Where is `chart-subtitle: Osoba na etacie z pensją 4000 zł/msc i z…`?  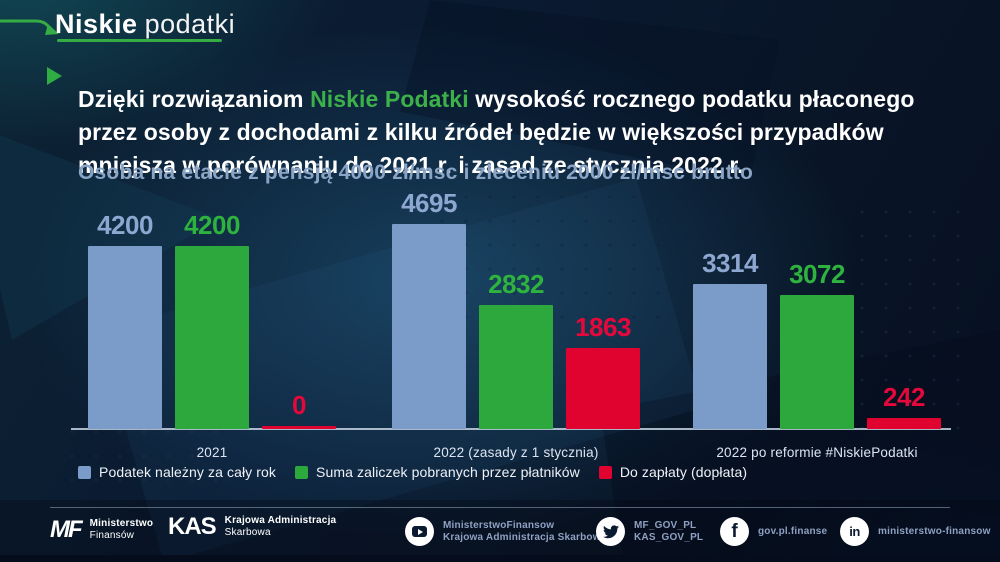
chart-subtitle: Osoba na etacie z pensją 4000 zł/msc i z… is located at coordinates (415, 172).